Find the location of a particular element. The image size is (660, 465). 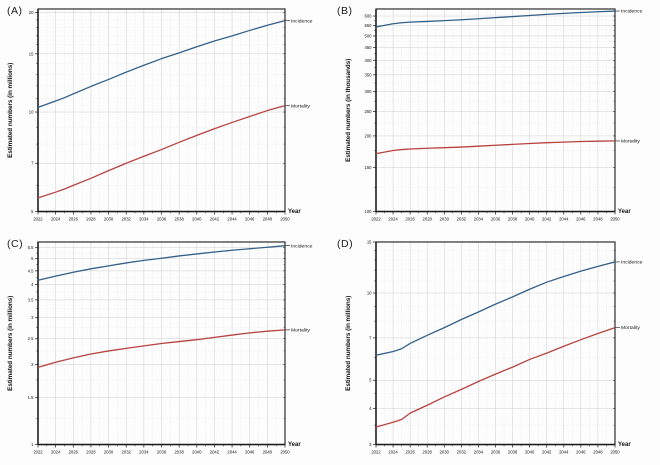

y-tick-label: 5.5 is located at coordinates (31, 247).